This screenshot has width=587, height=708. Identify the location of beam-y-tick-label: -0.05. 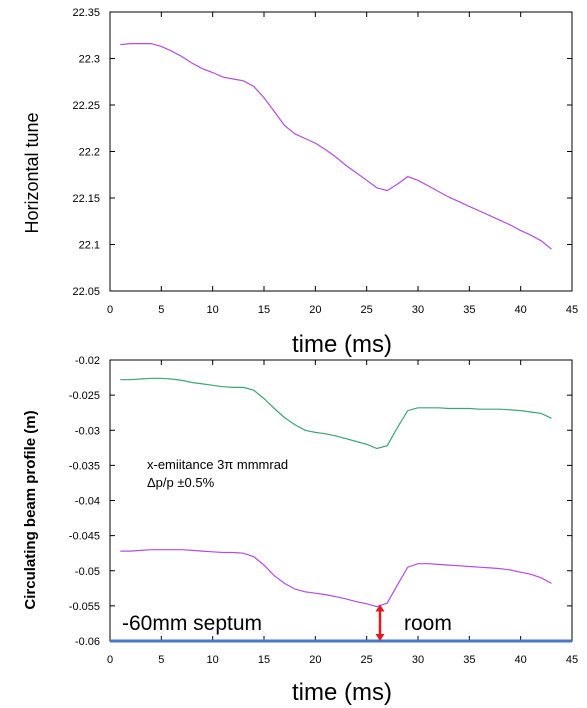
(87, 572).